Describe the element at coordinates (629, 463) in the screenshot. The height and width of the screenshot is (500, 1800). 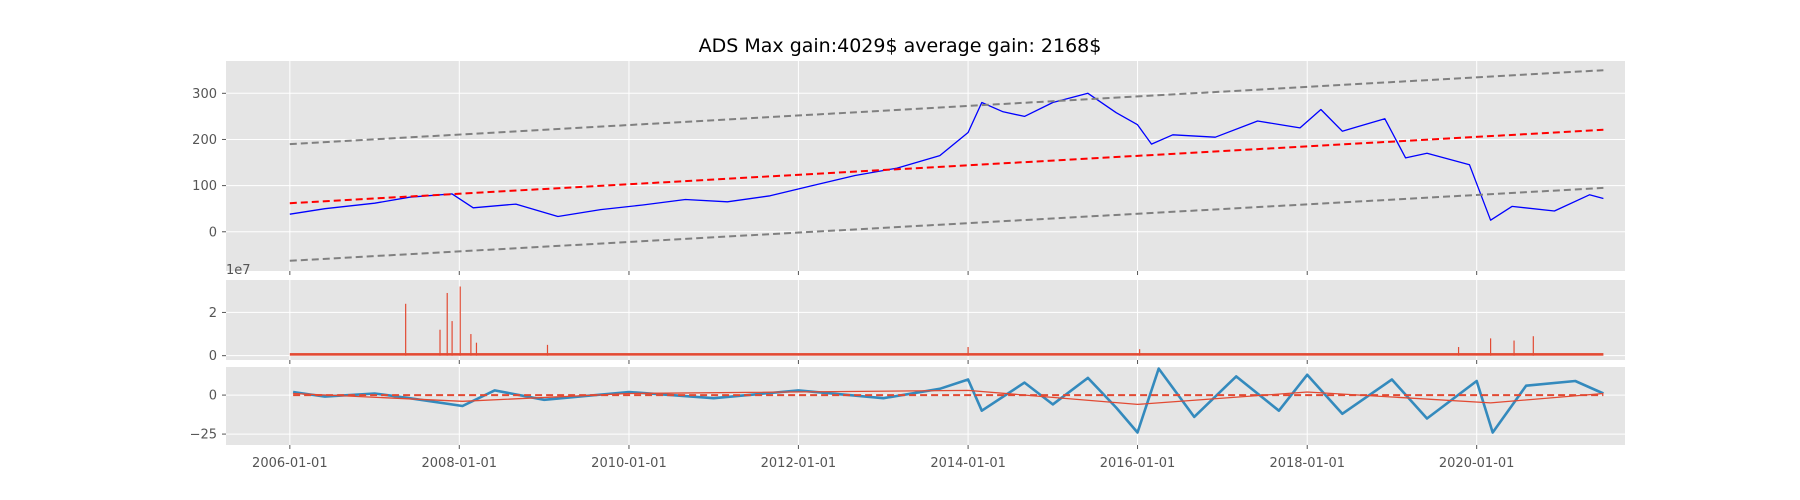
I see `x-tick-label-2: 2010-01-01` at that location.